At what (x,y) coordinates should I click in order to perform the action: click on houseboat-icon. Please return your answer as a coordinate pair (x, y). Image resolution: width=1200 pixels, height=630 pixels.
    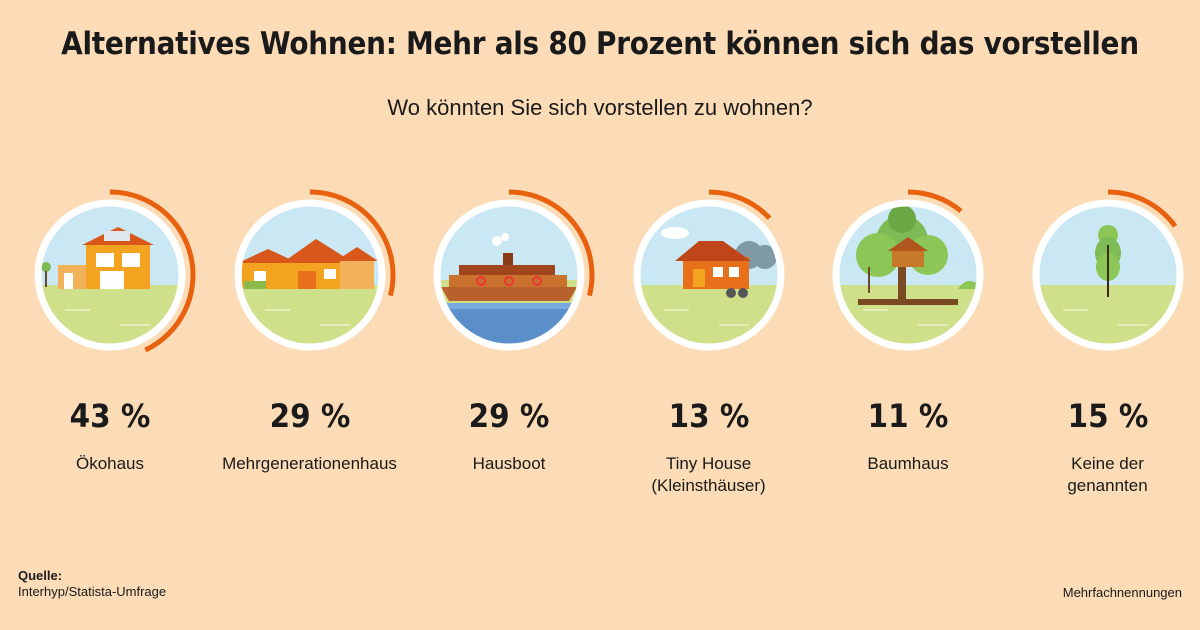
    Looking at the image, I should click on (514, 270).